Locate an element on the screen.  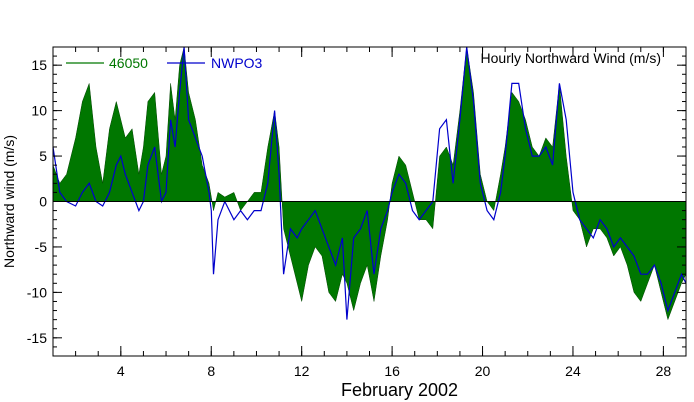
y-axis-title: Northward wind (m/s) is located at coordinates (9, 201).